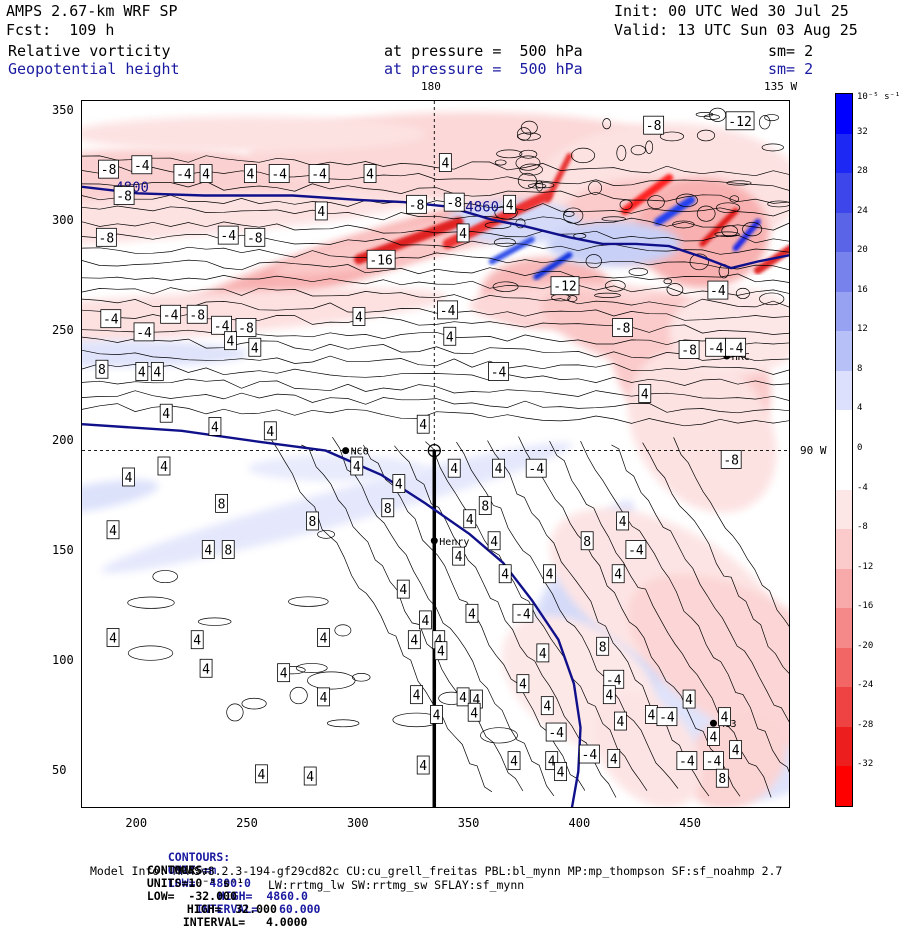 This screenshot has width=900, height=929. Describe the element at coordinates (862, 527) in the screenshot. I see `colorbar-tick-label: -8` at that location.